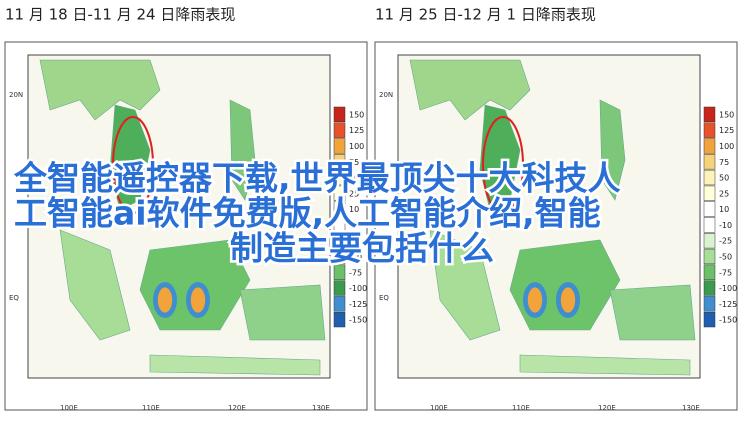  Describe the element at coordinates (362, 248) in the screenshot. I see `overlay-line: 制造主要包括什么` at that location.